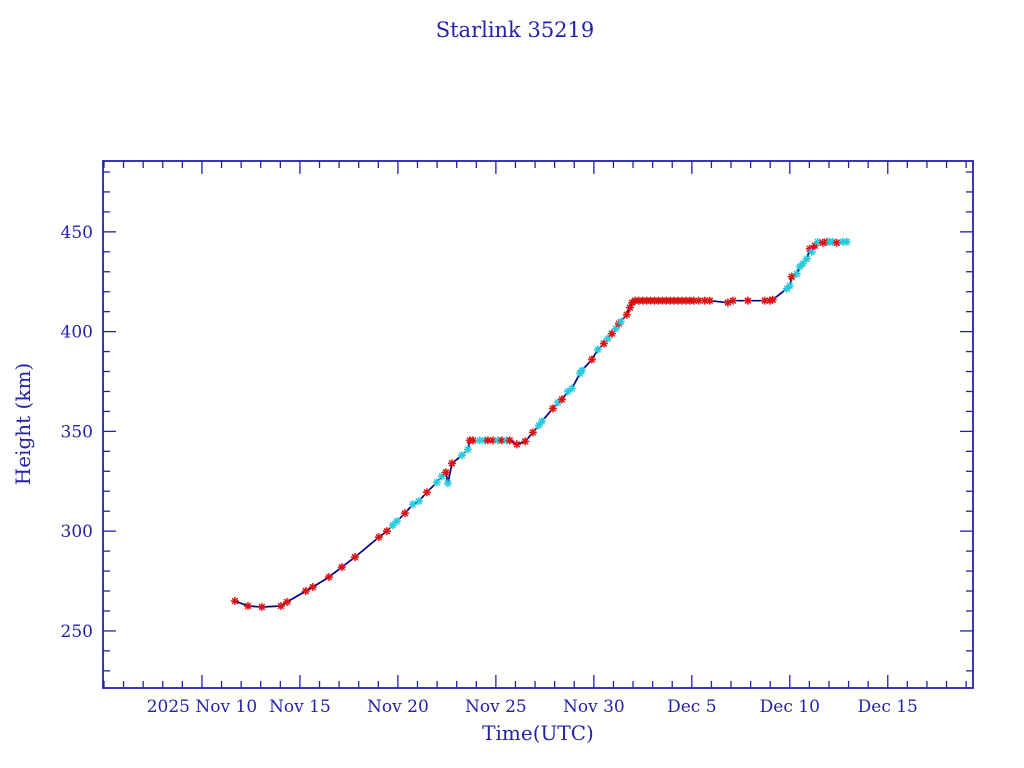 The image size is (1024, 768). What do you see at coordinates (888, 707) in the screenshot?
I see `x-tick-label: Dec 15` at bounding box center [888, 707].